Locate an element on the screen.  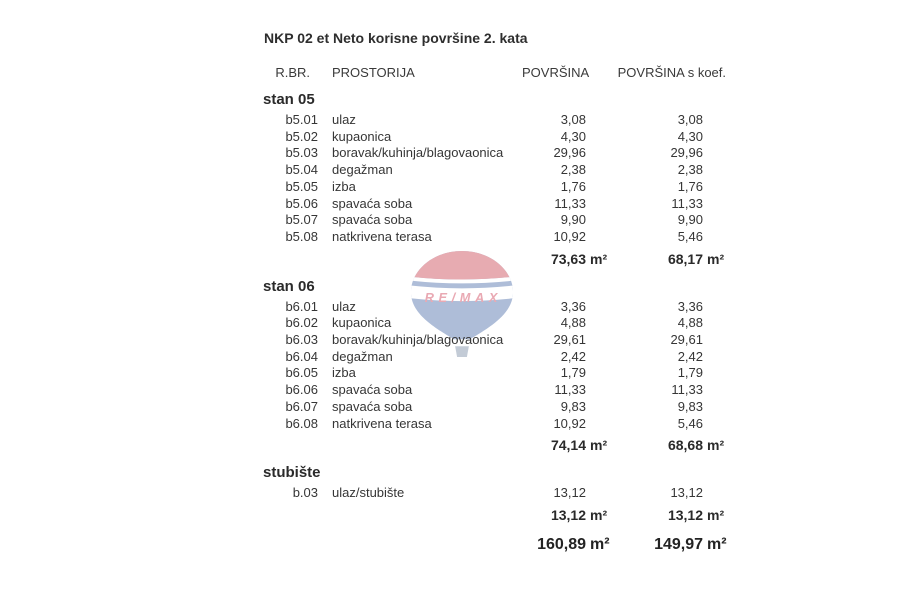
remax-brand-text: RE/MAX is located at coordinates (462, 297).